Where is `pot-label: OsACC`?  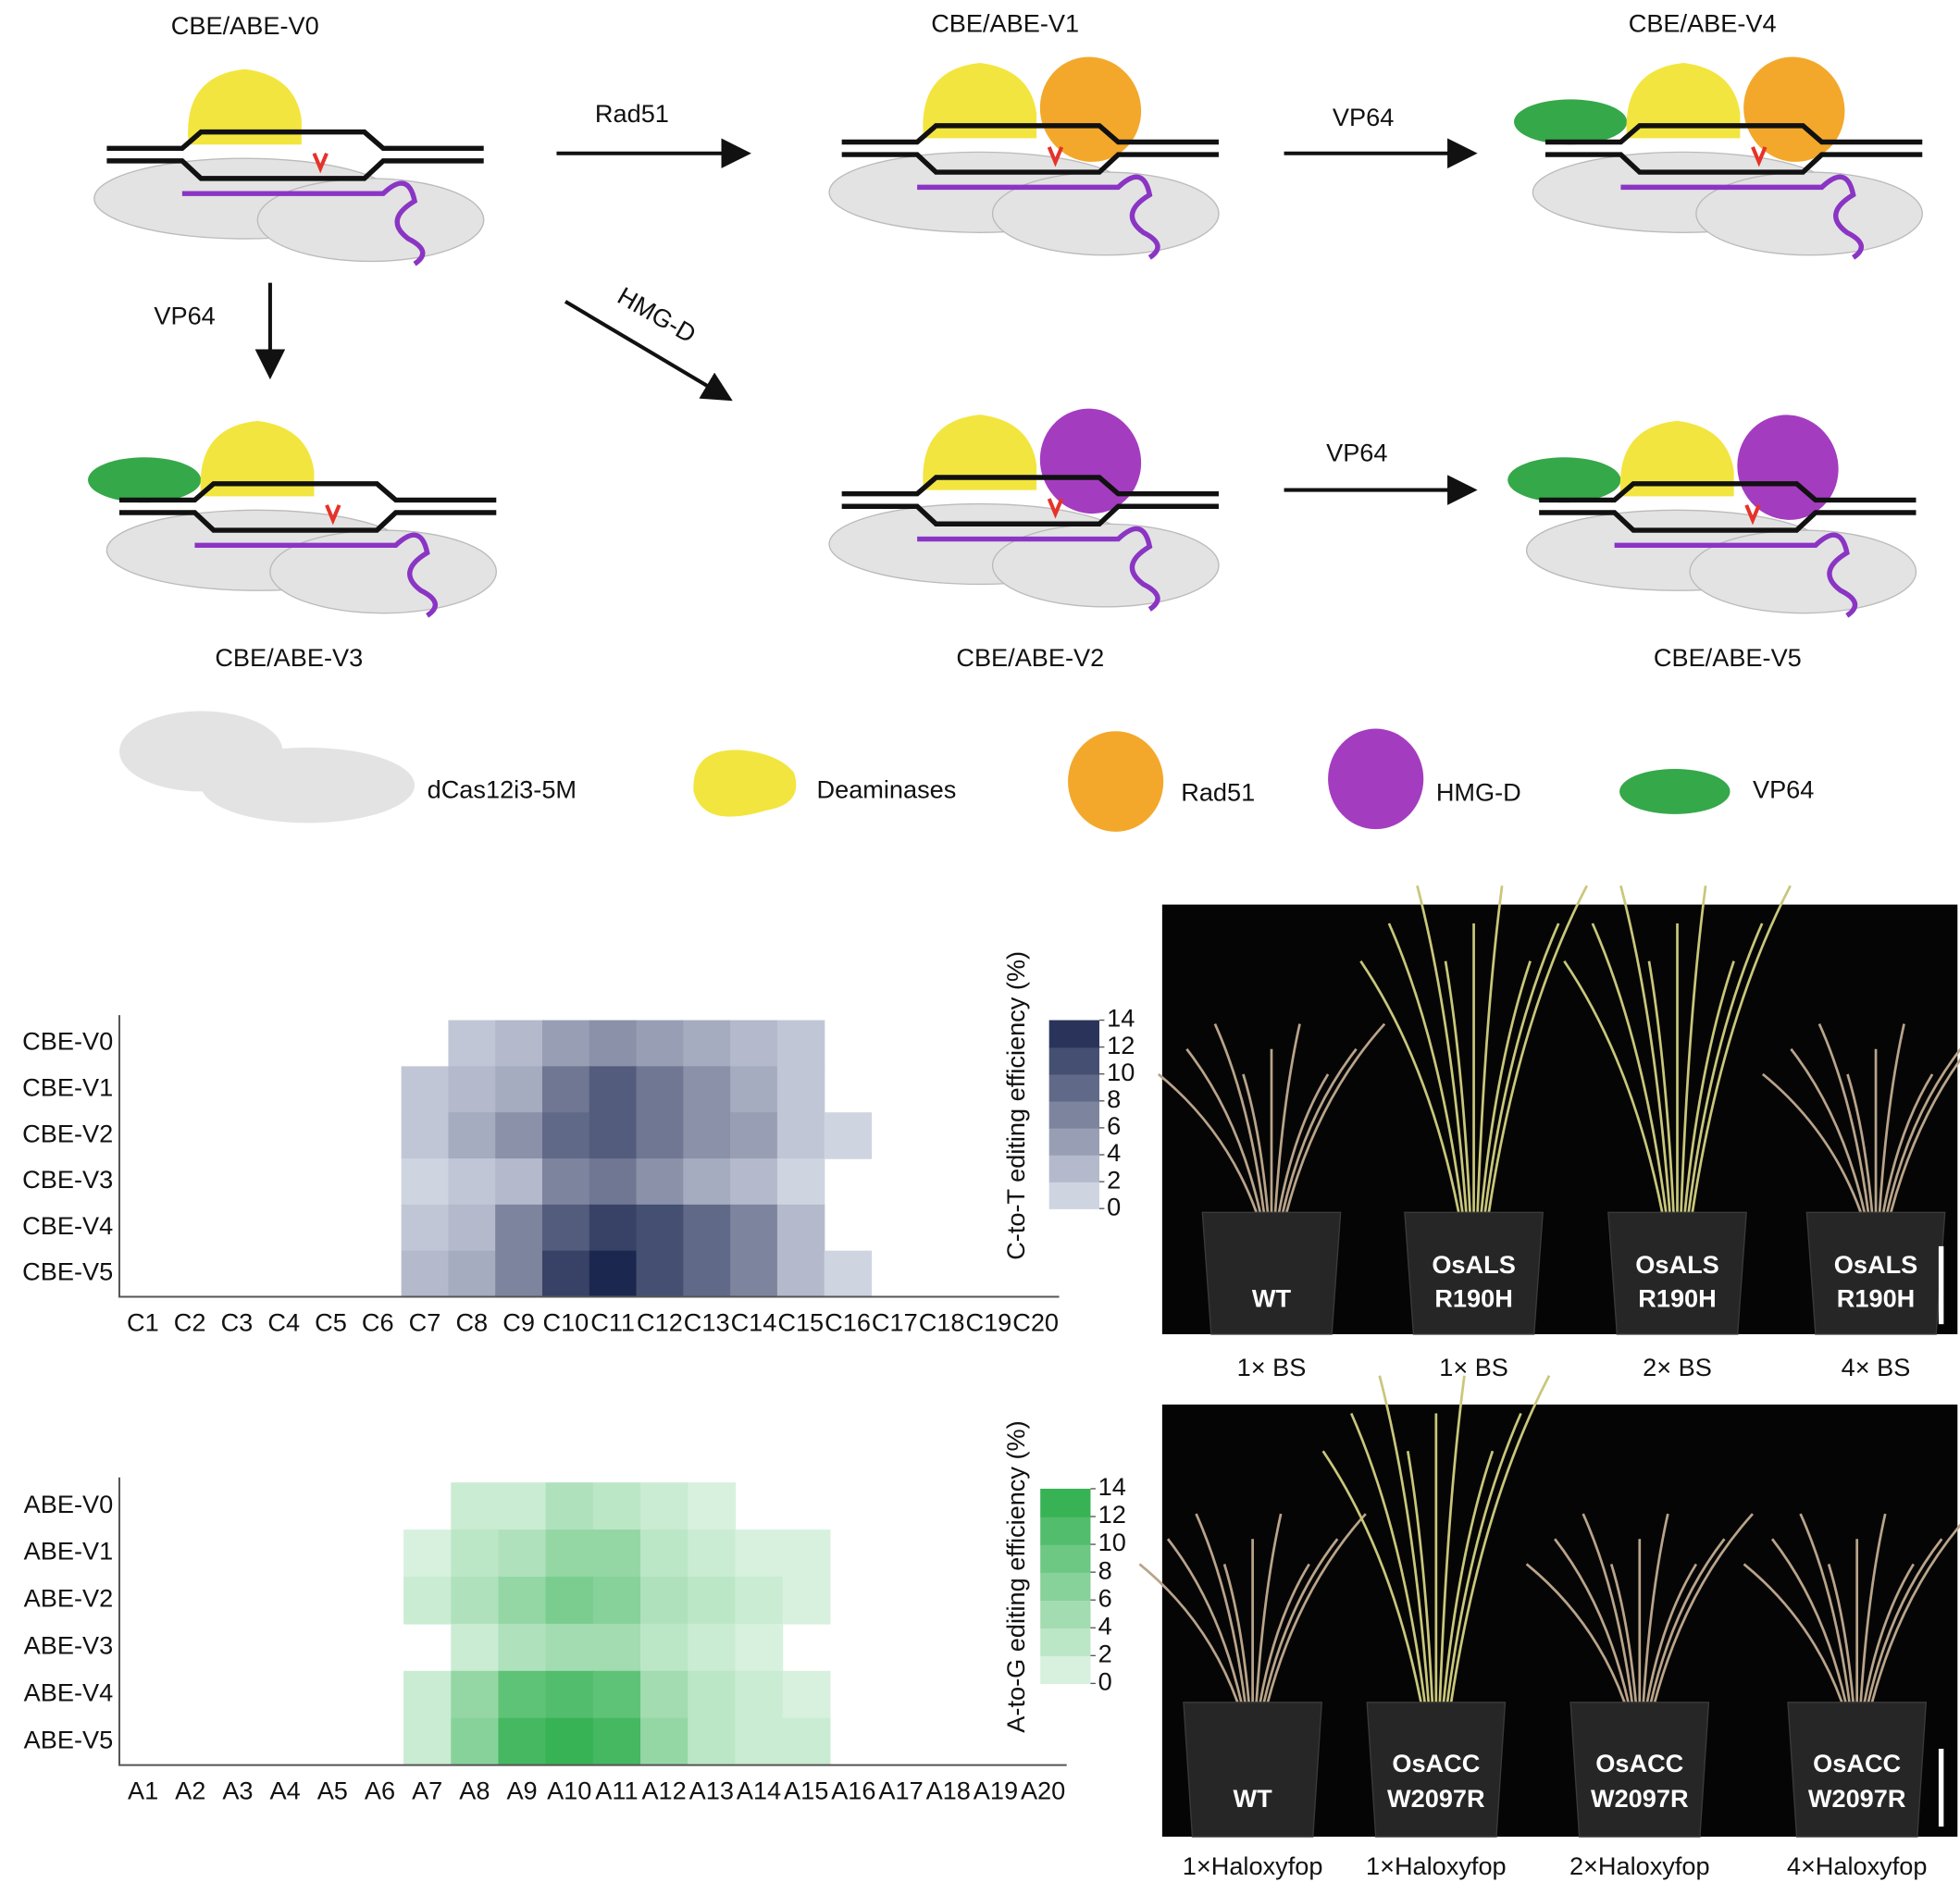
pot-label: OsACC is located at coordinates (1857, 1763).